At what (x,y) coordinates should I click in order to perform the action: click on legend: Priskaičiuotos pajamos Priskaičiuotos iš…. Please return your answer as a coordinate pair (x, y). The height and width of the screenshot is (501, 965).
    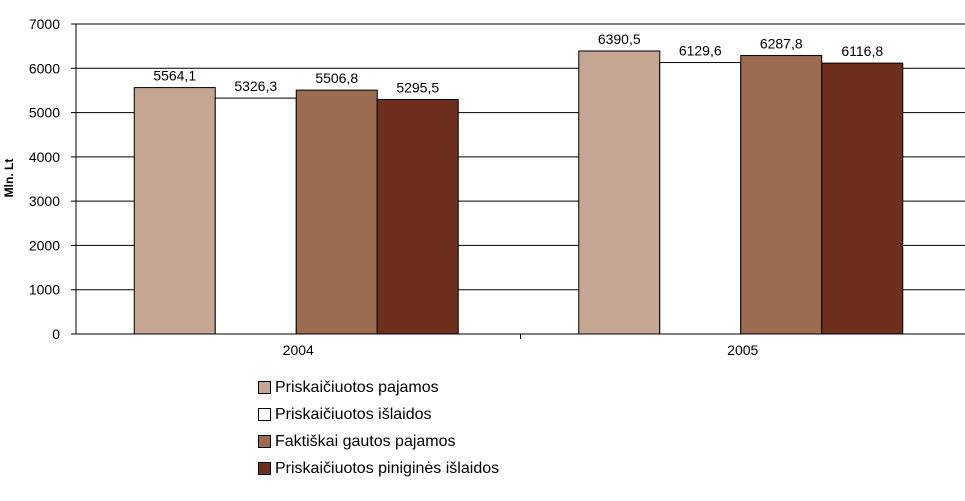
    Looking at the image, I should click on (378, 428).